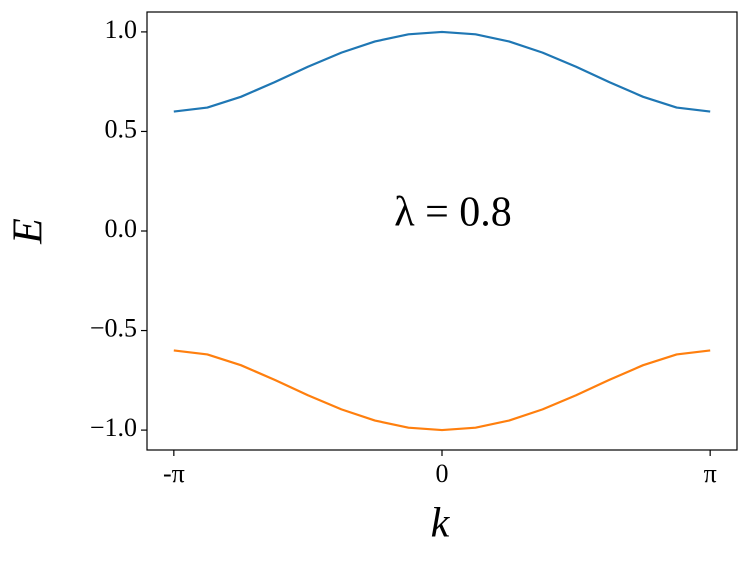 The width and height of the screenshot is (747, 562). I want to click on y-tick-label: 0.5, so click(121, 128).